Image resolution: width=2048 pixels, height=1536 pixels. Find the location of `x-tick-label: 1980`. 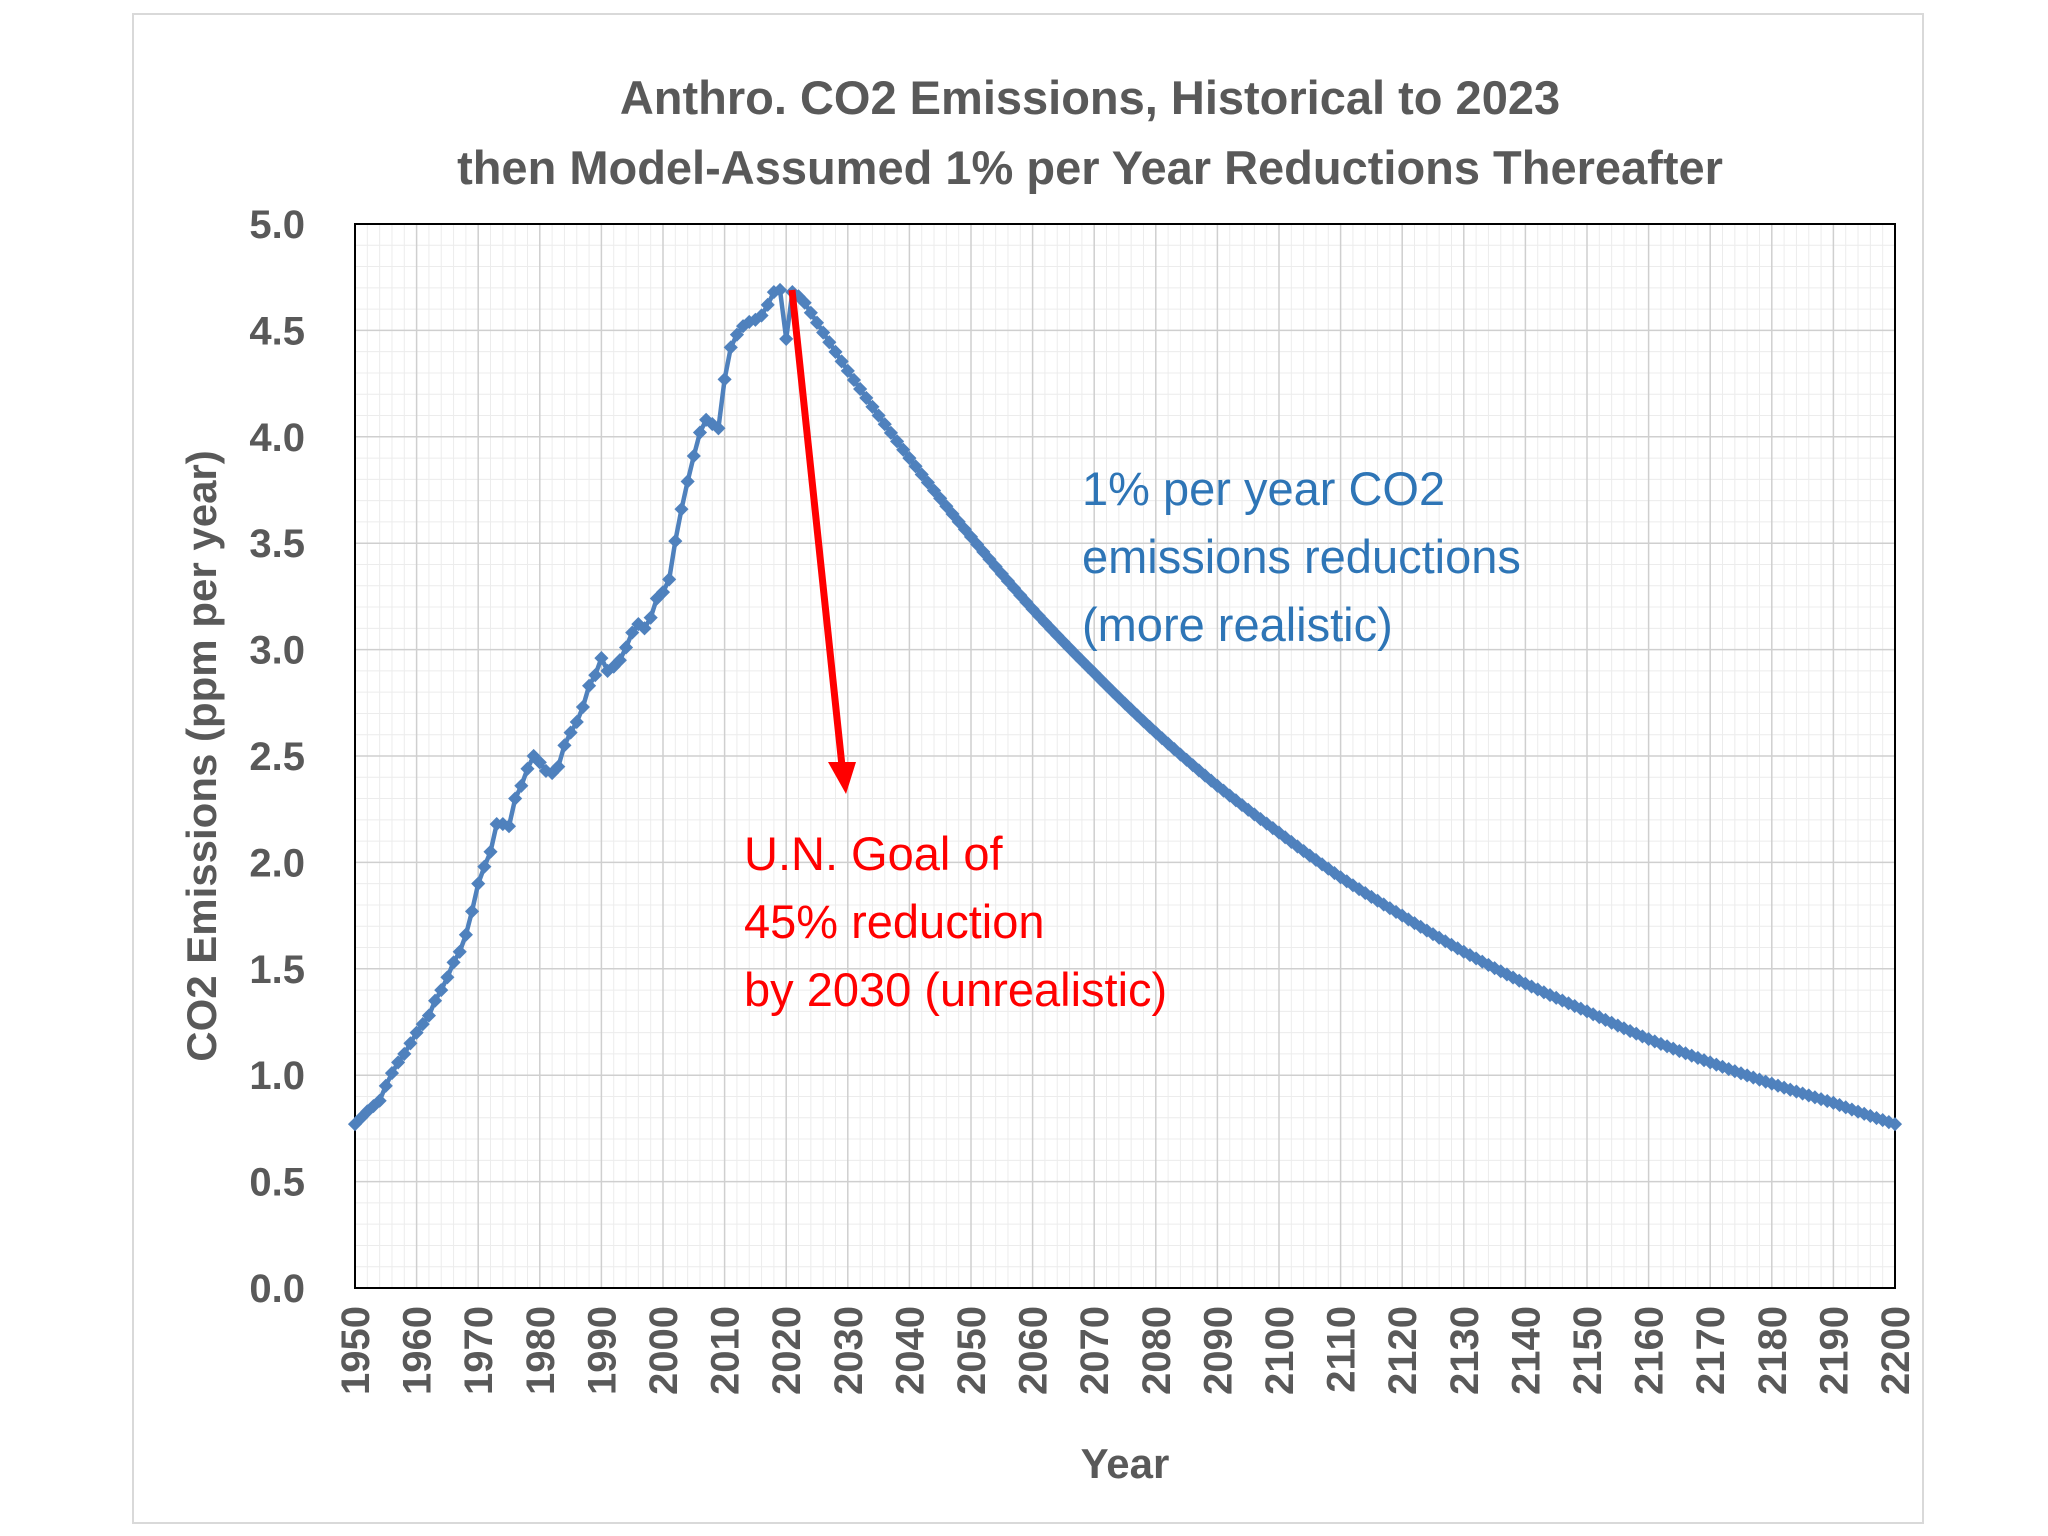

x-tick-label: 1980 is located at coordinates (541, 1350).